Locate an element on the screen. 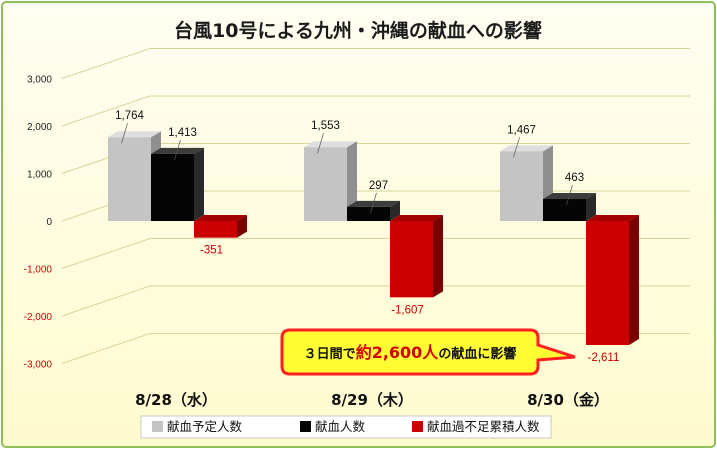 Image resolution: width=717 pixels, height=449 pixels. callout-annotation: ３日間で約2,600人の献血に影響 is located at coordinates (428, 352).